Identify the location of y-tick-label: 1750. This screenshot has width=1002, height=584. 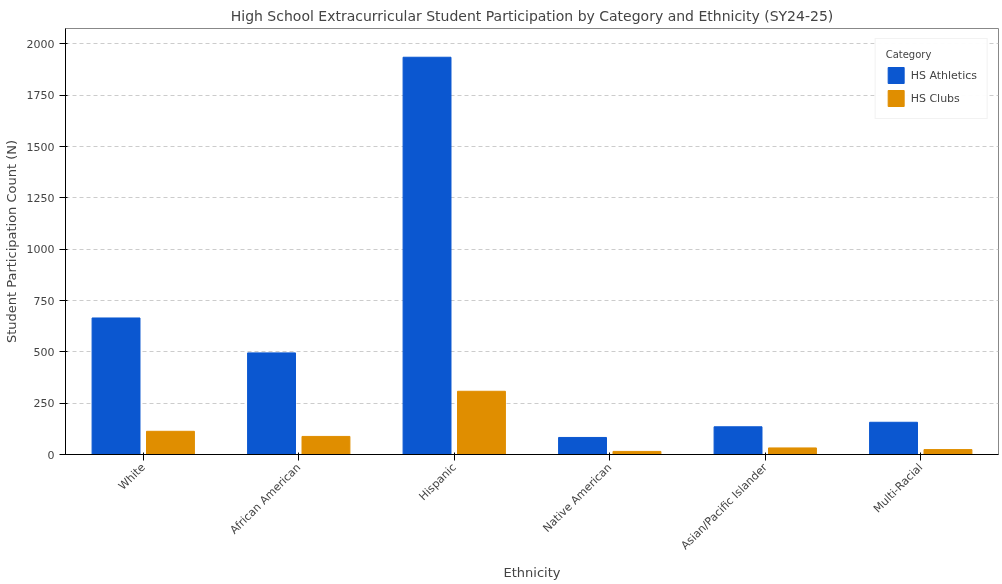
(40, 96).